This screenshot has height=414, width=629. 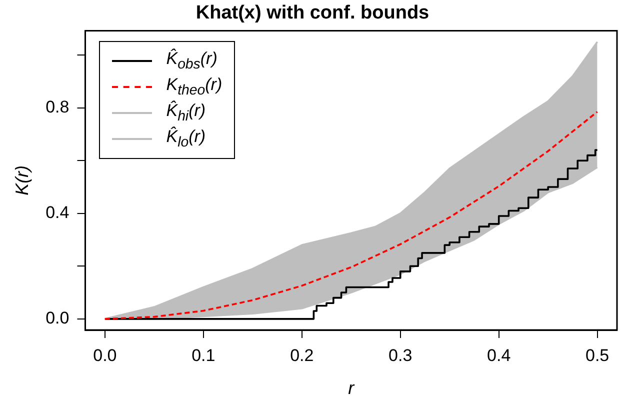 What do you see at coordinates (105, 355) in the screenshot?
I see `x-tick-label: 0.0` at bounding box center [105, 355].